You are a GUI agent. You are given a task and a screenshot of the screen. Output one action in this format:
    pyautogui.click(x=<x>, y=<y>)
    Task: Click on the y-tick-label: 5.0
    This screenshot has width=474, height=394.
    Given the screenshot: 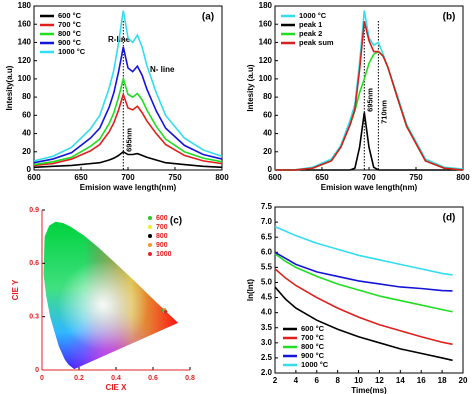 What is the action you would take?
    pyautogui.click(x=267, y=282)
    